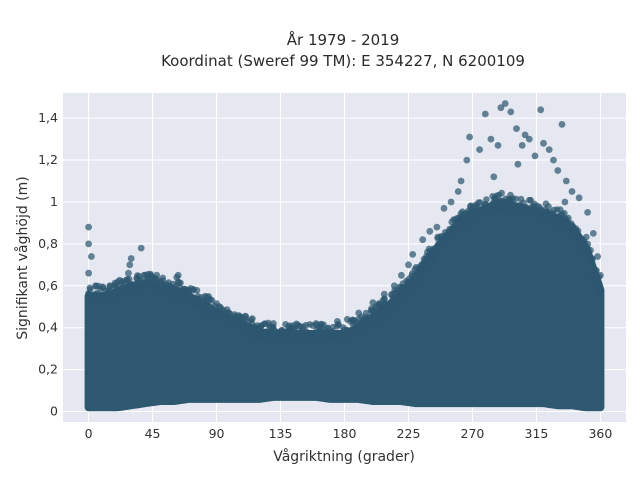  I want to click on x-axis-ticks: 0 45 90 135 180 225 270 315 360, so click(349, 433).